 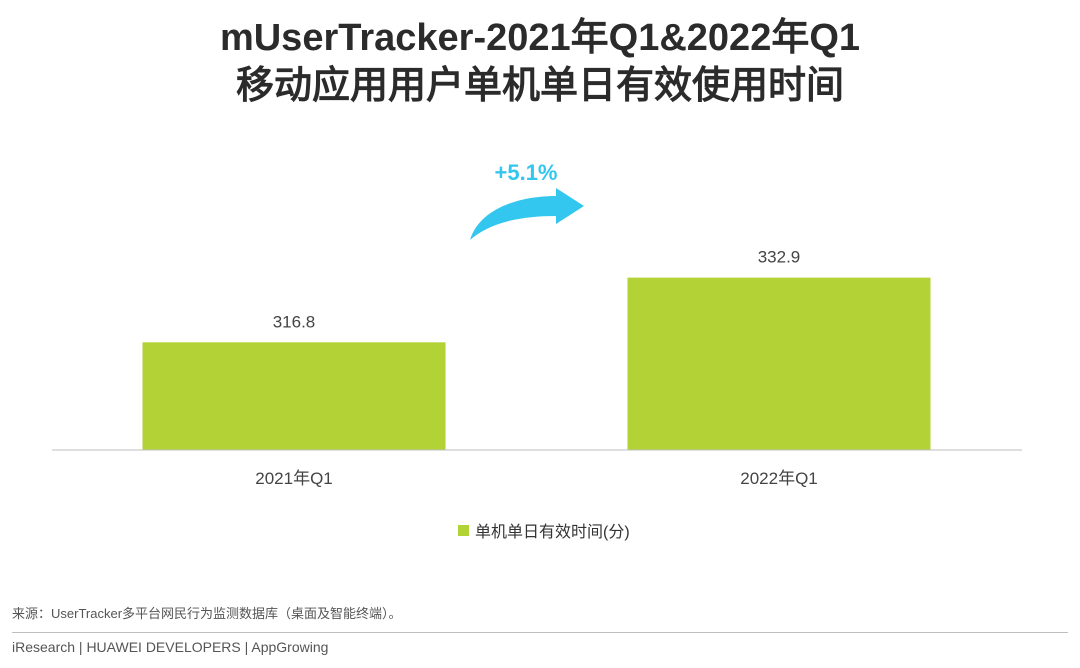 I want to click on chart-subtitle: 移动应用用户单机单日有效使用时间, so click(x=539, y=86).